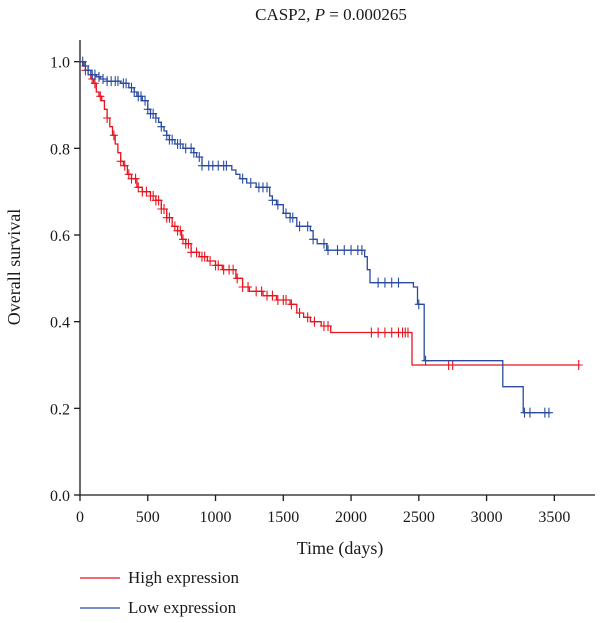  Describe the element at coordinates (340, 548) in the screenshot. I see `x-axis-label: Time (days)` at that location.